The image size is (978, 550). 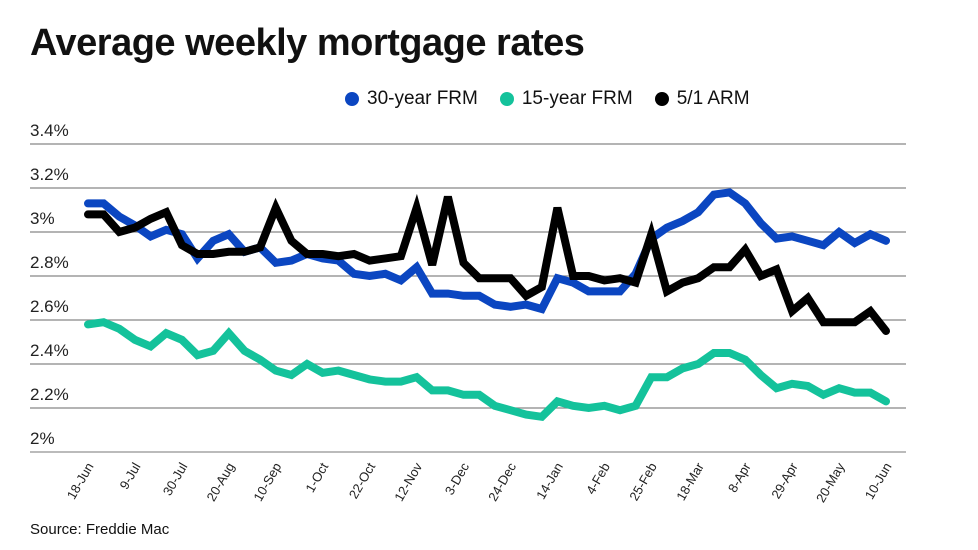 What do you see at coordinates (100, 529) in the screenshot?
I see `source-note: Source: Freddie Mac` at bounding box center [100, 529].